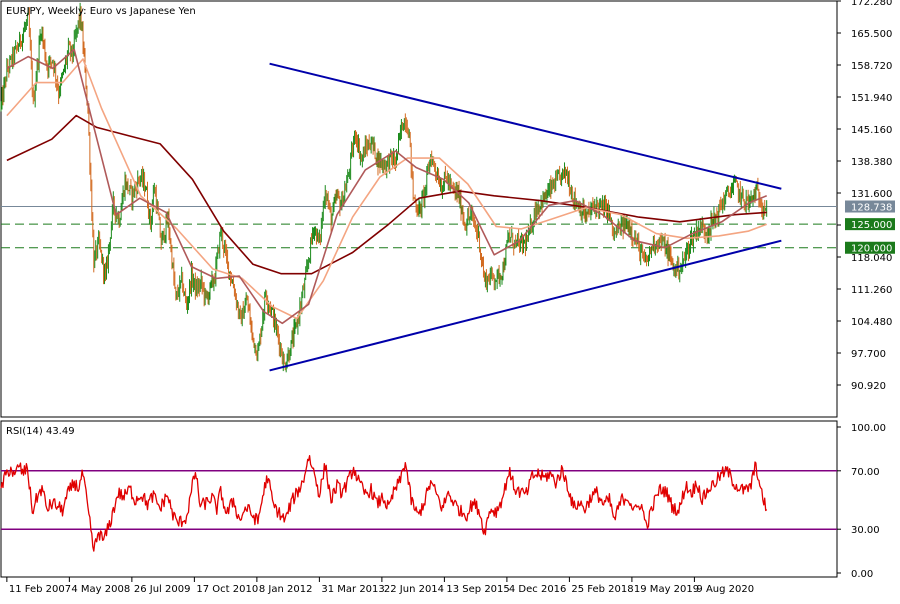 Image resolution: width=900 pixels, height=604 pixels. Describe the element at coordinates (227, 589) in the screenshot. I see `x-tick-label: 17 Oct 2010` at that location.